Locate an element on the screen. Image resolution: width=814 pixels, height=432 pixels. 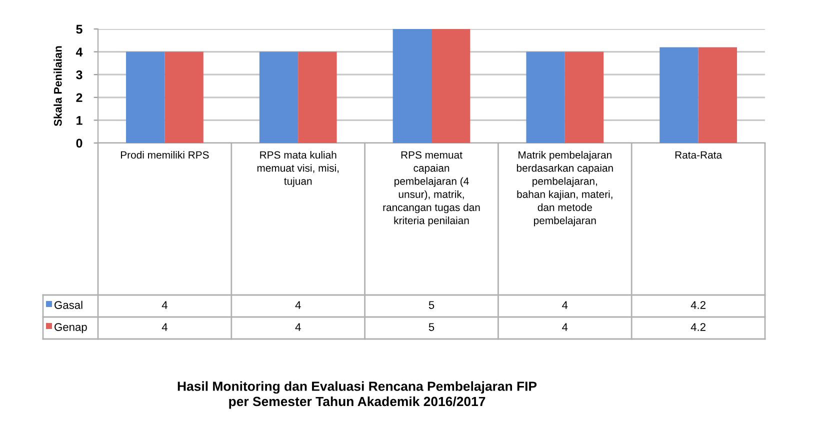
x-tick-label: RPS mata kuliah memuat visi, misi, tujuan is located at coordinates (298, 169).